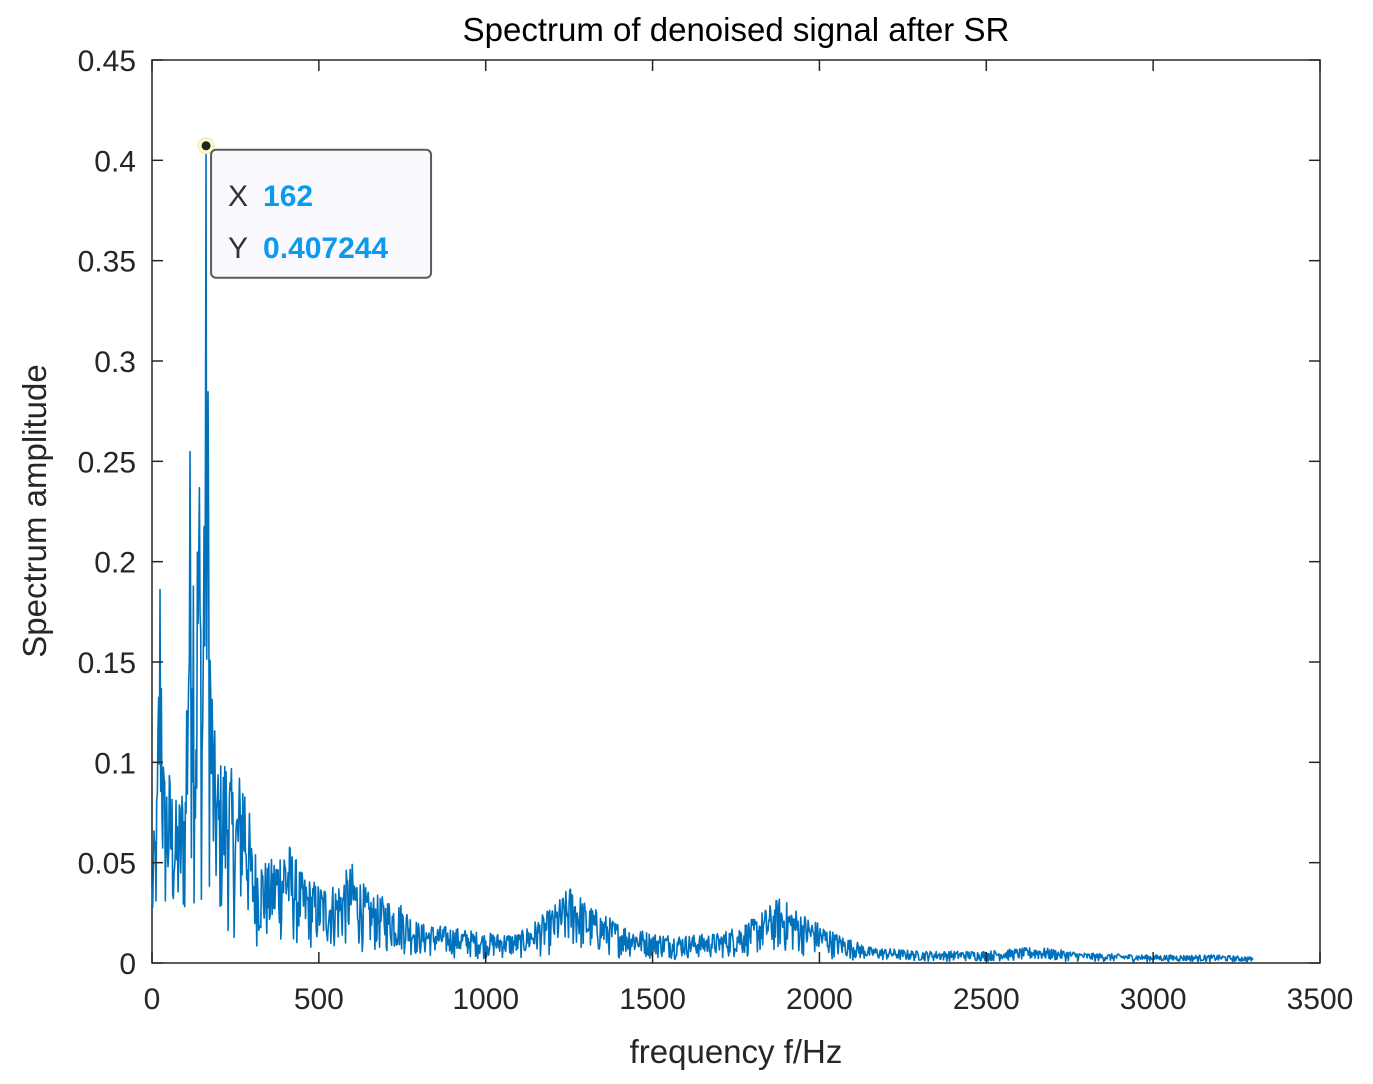  I want to click on datatip-marker, so click(206, 146).